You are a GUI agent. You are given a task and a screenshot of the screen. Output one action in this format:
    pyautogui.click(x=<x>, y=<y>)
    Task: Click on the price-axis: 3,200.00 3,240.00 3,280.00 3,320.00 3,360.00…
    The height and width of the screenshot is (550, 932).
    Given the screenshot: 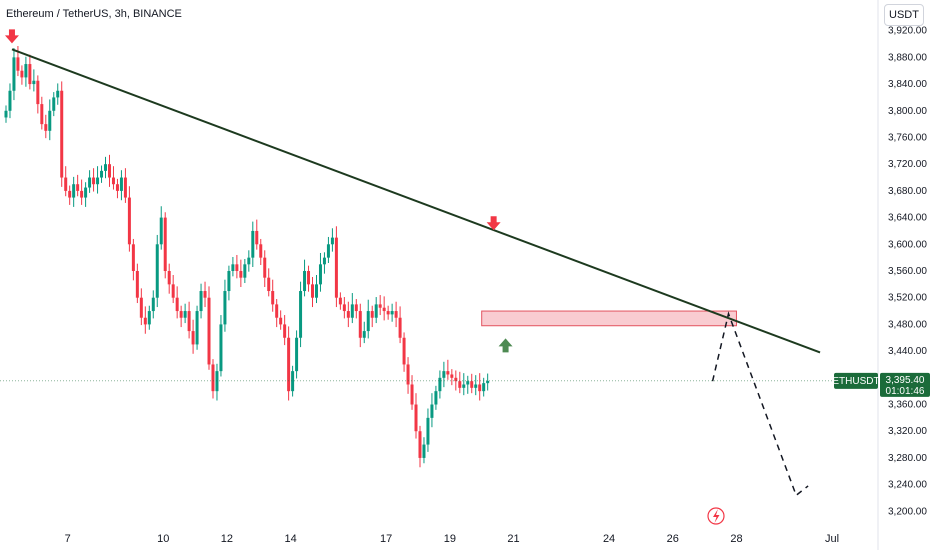 What is the action you would take?
    pyautogui.click(x=902, y=275)
    